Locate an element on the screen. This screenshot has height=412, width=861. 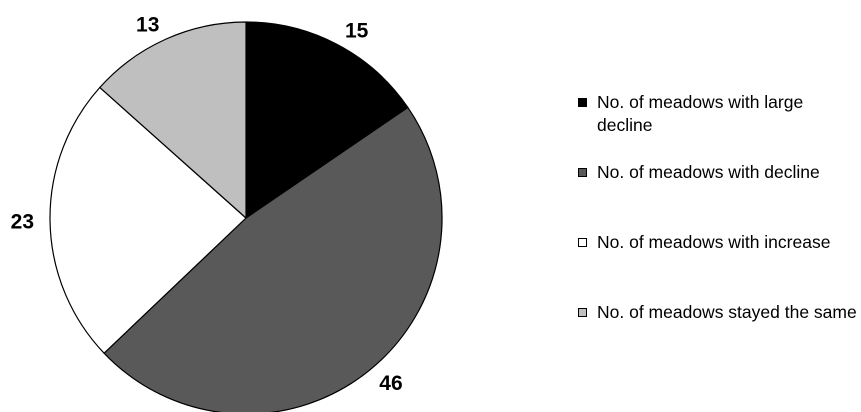
legend-item-1: No. of meadows with large decline is located at coordinates (718, 126).